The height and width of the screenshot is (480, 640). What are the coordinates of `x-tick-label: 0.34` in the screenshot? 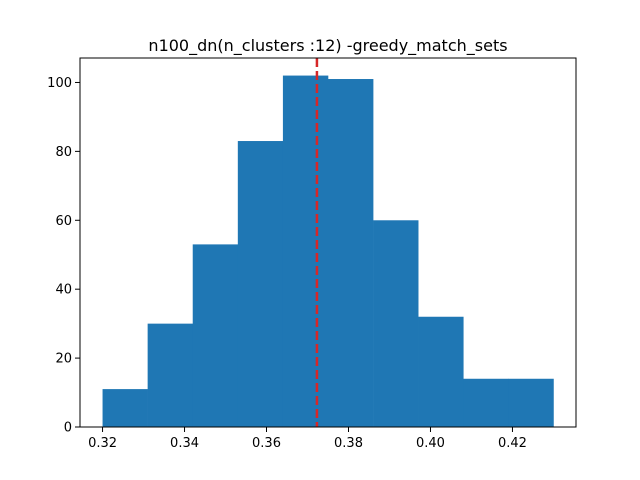 It's located at (184, 443).